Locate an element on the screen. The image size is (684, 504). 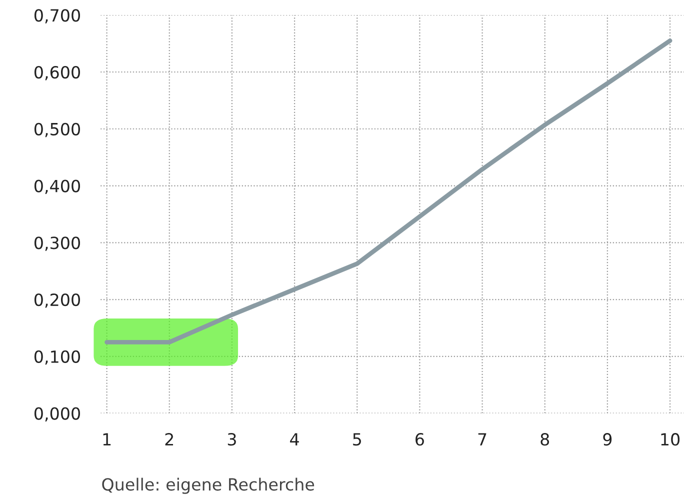
y-tick-label: 0,400 is located at coordinates (57, 187).